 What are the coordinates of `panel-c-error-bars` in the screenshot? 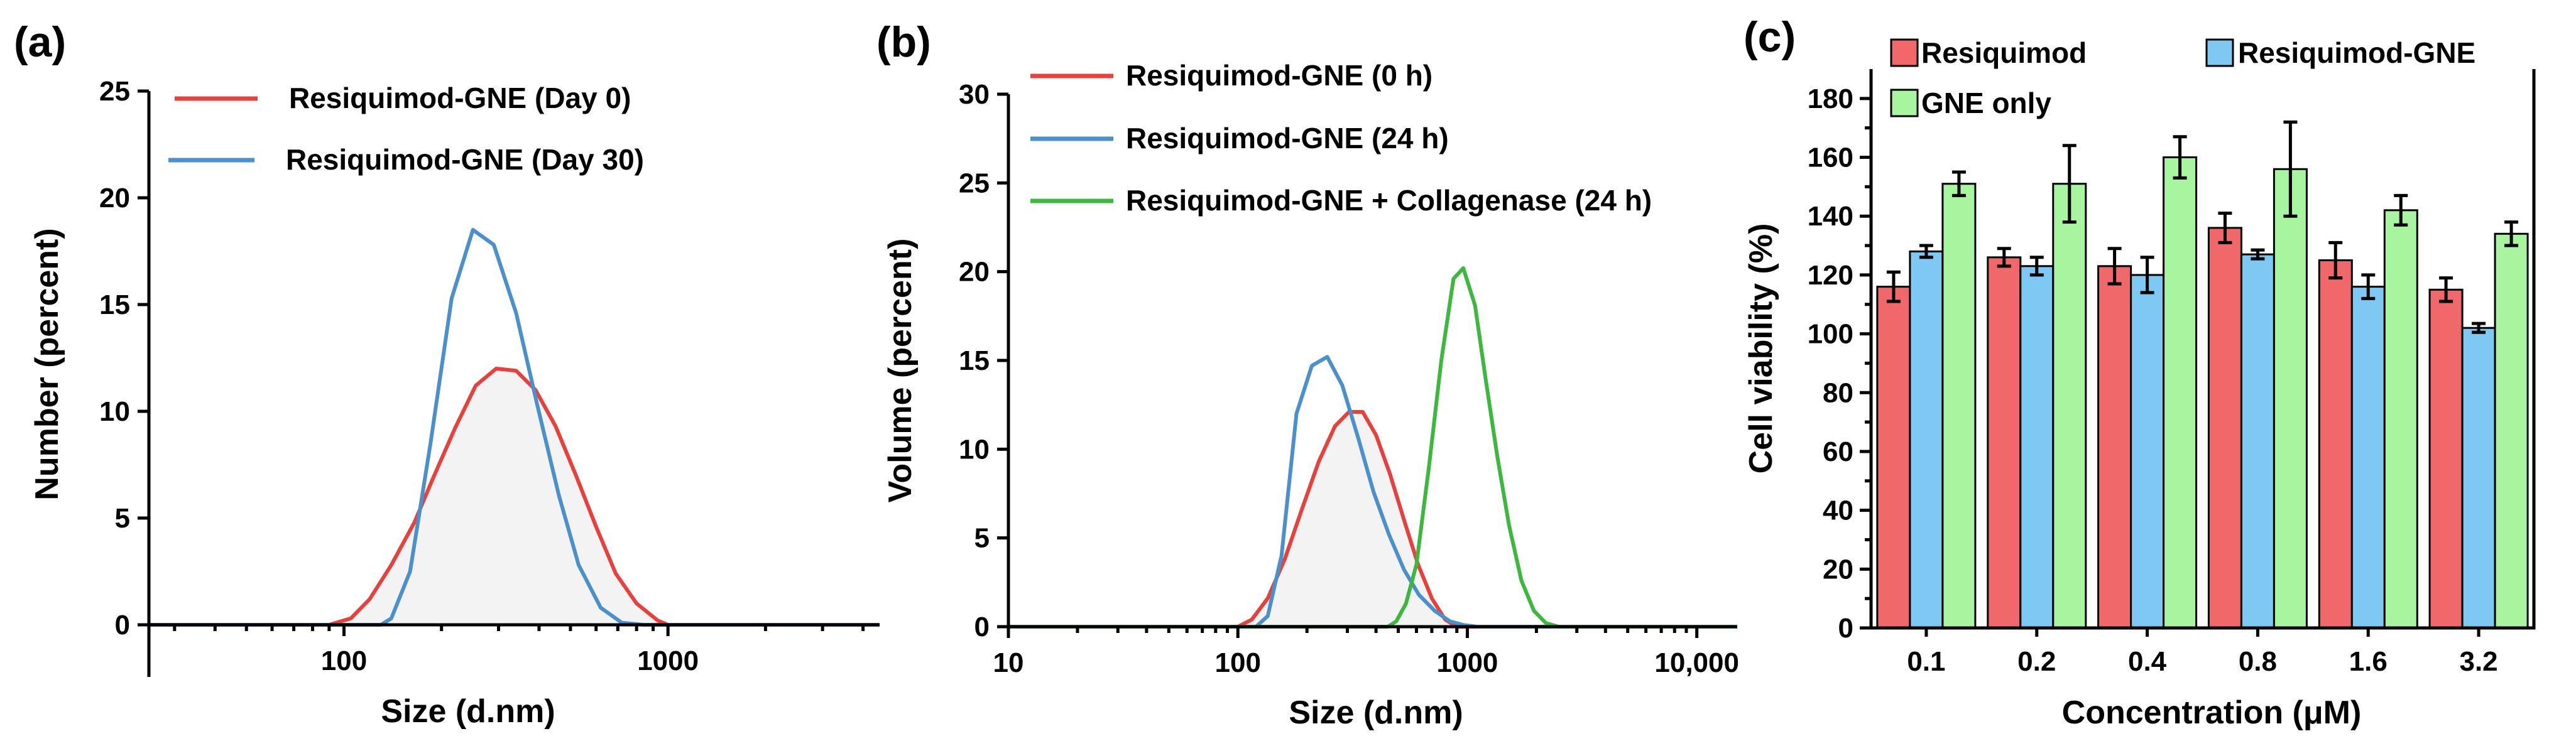 It's located at (2203, 227).